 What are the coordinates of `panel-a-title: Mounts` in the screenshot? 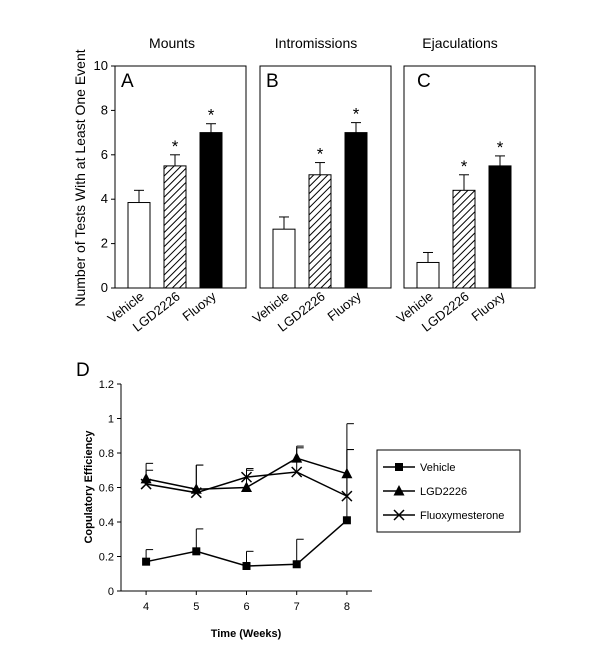 It's located at (172, 43).